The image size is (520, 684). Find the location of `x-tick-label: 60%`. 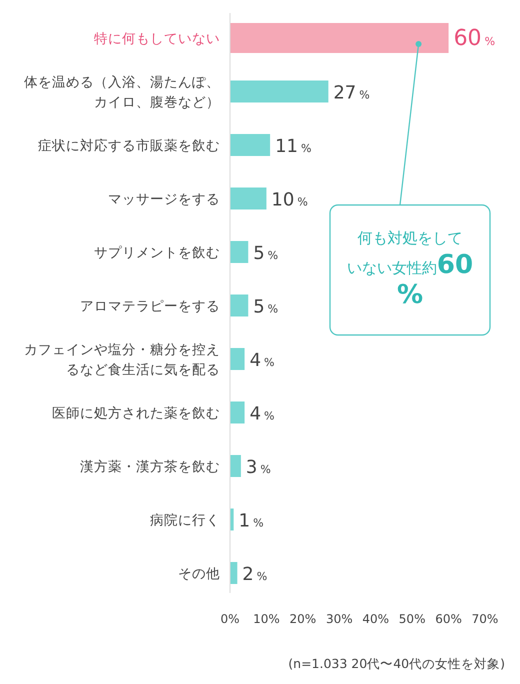

x-tick-label: 60% is located at coordinates (448, 619).